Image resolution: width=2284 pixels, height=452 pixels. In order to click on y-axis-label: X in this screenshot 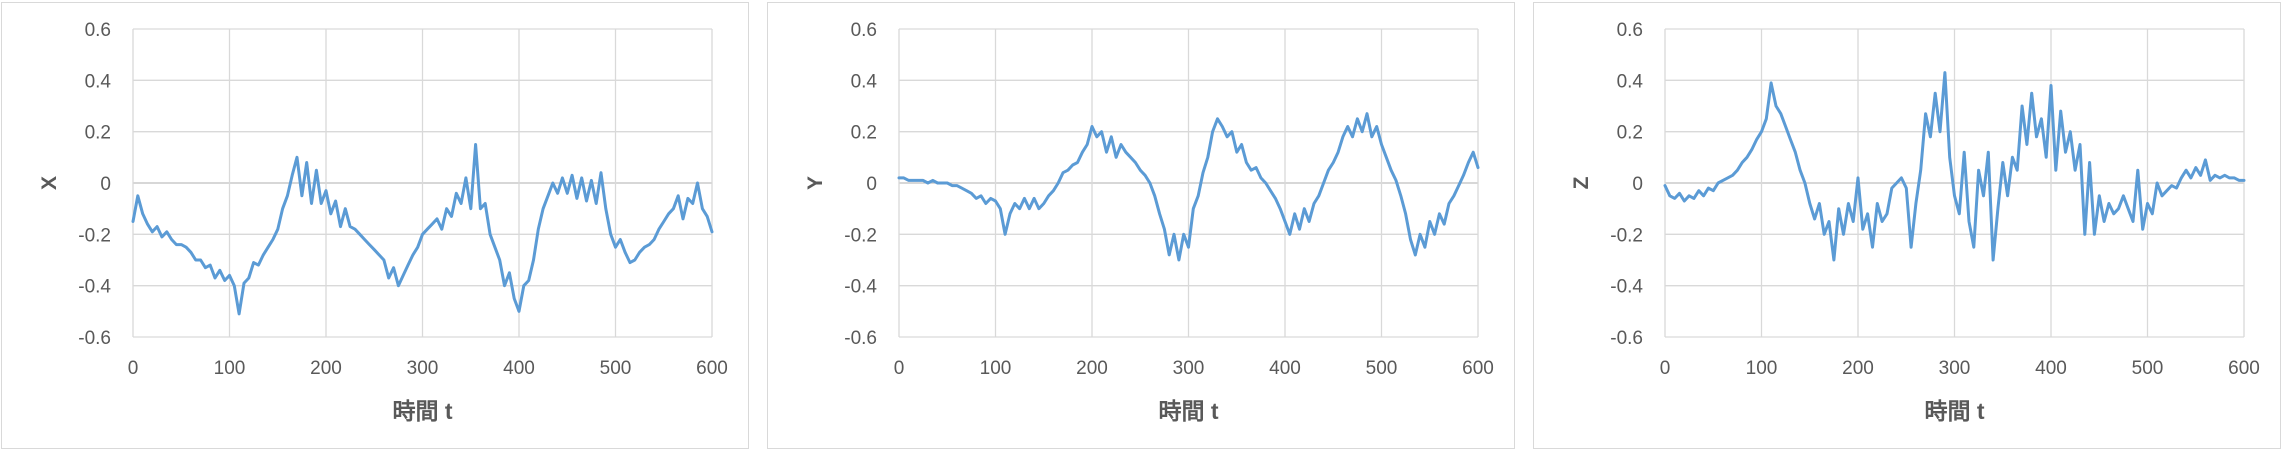, I will do `click(49, 183)`.